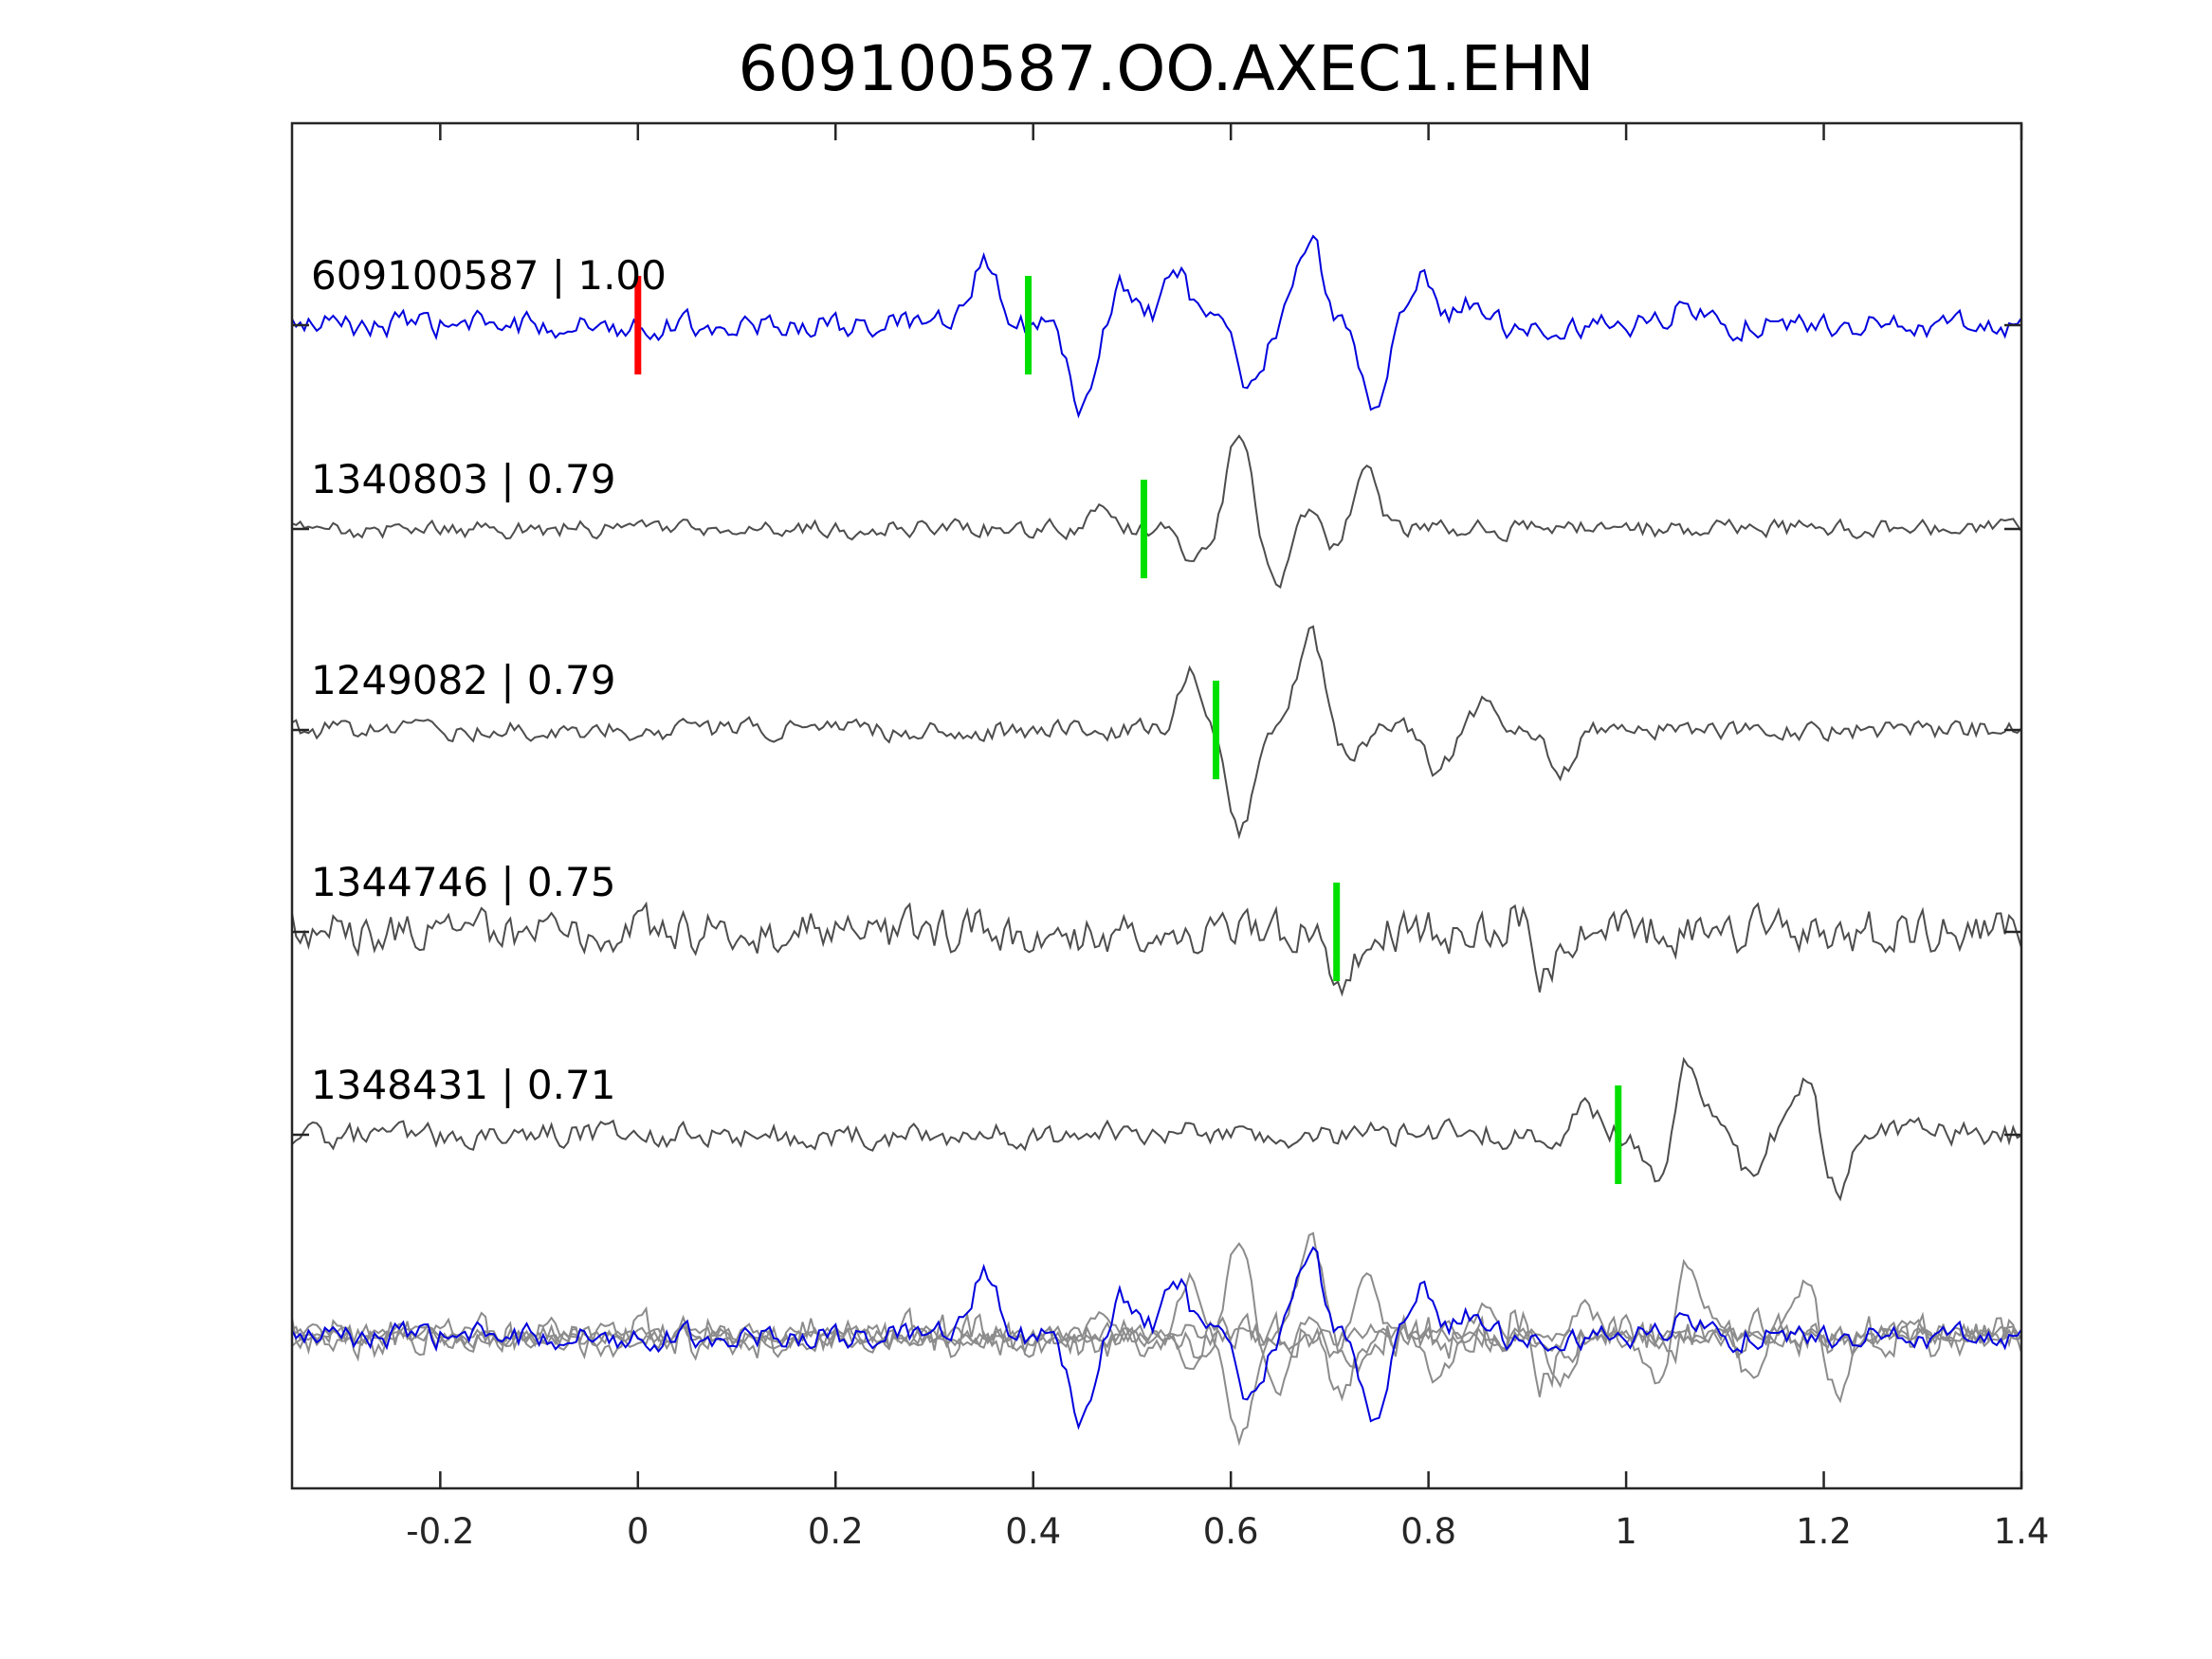 The width and height of the screenshot is (2212, 1659). I want to click on x-tick-label: 0, so click(638, 1531).